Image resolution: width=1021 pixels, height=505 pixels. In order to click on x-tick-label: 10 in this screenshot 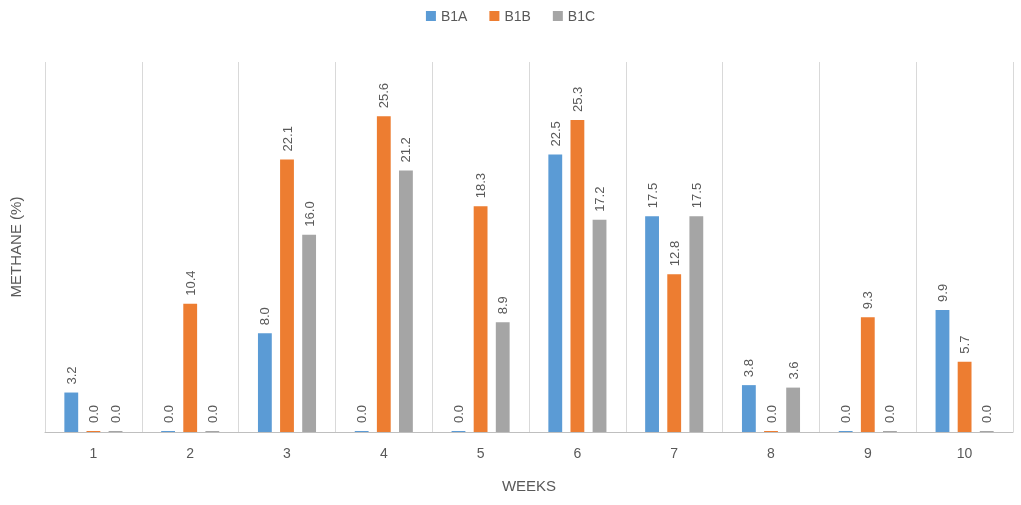, I will do `click(964, 453)`.